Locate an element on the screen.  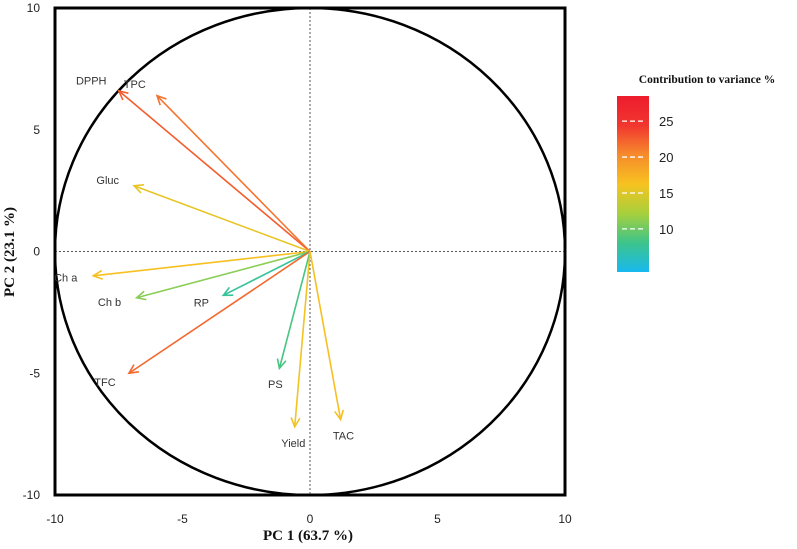
variable-label: Gluc is located at coordinates (107, 181).